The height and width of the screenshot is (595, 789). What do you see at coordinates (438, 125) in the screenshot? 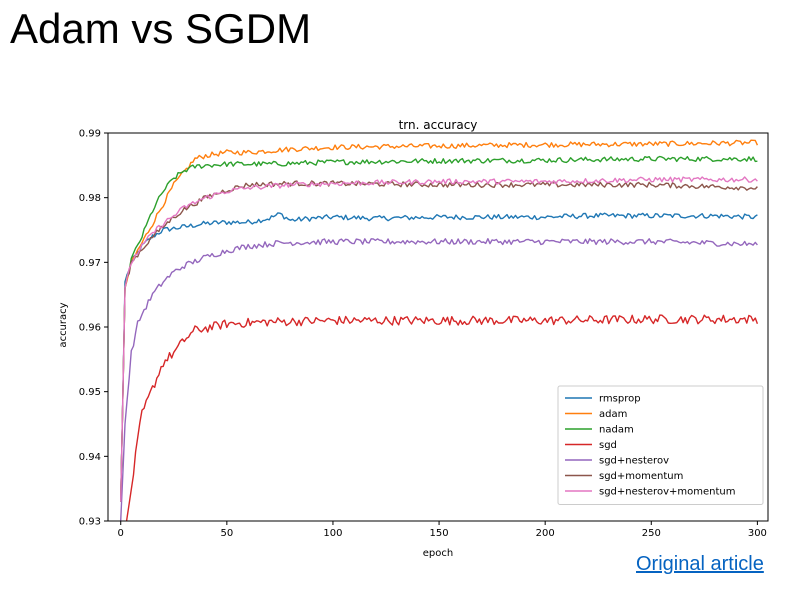
I see `chart-title: trn. accuracy` at bounding box center [438, 125].